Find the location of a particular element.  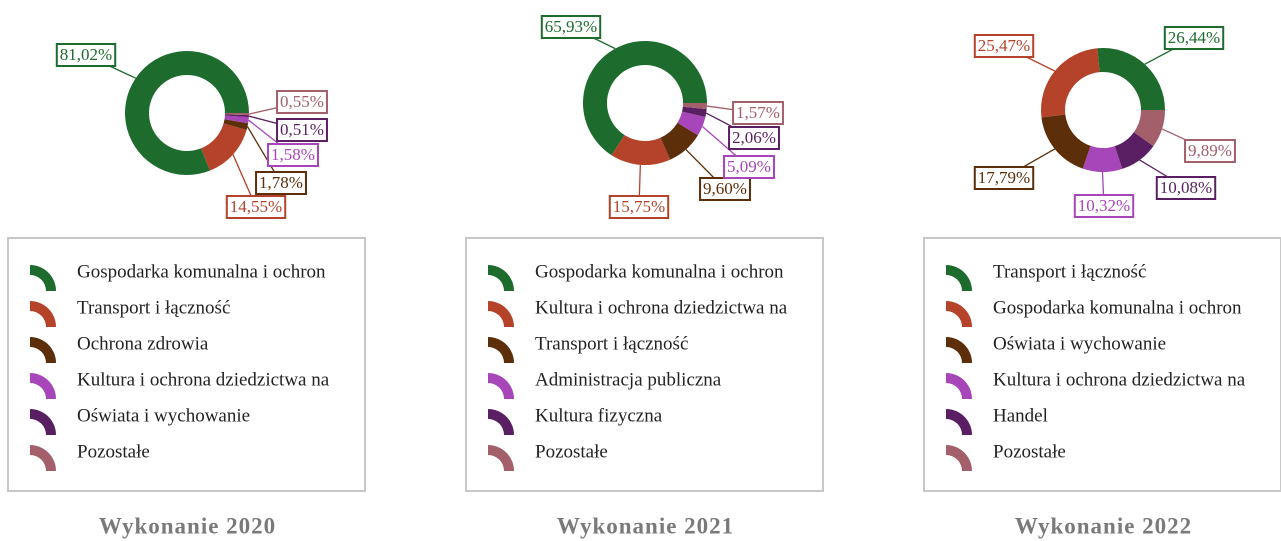

data-label-text: 81,02% is located at coordinates (86, 54).